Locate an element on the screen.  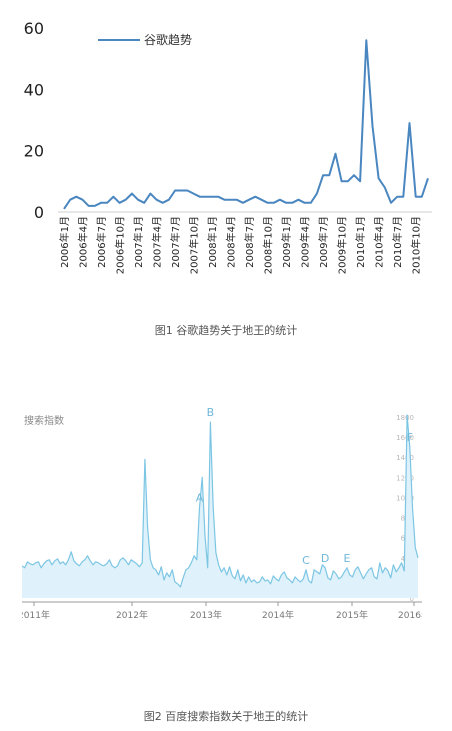
y-tick-label: 40 is located at coordinates (34, 89).